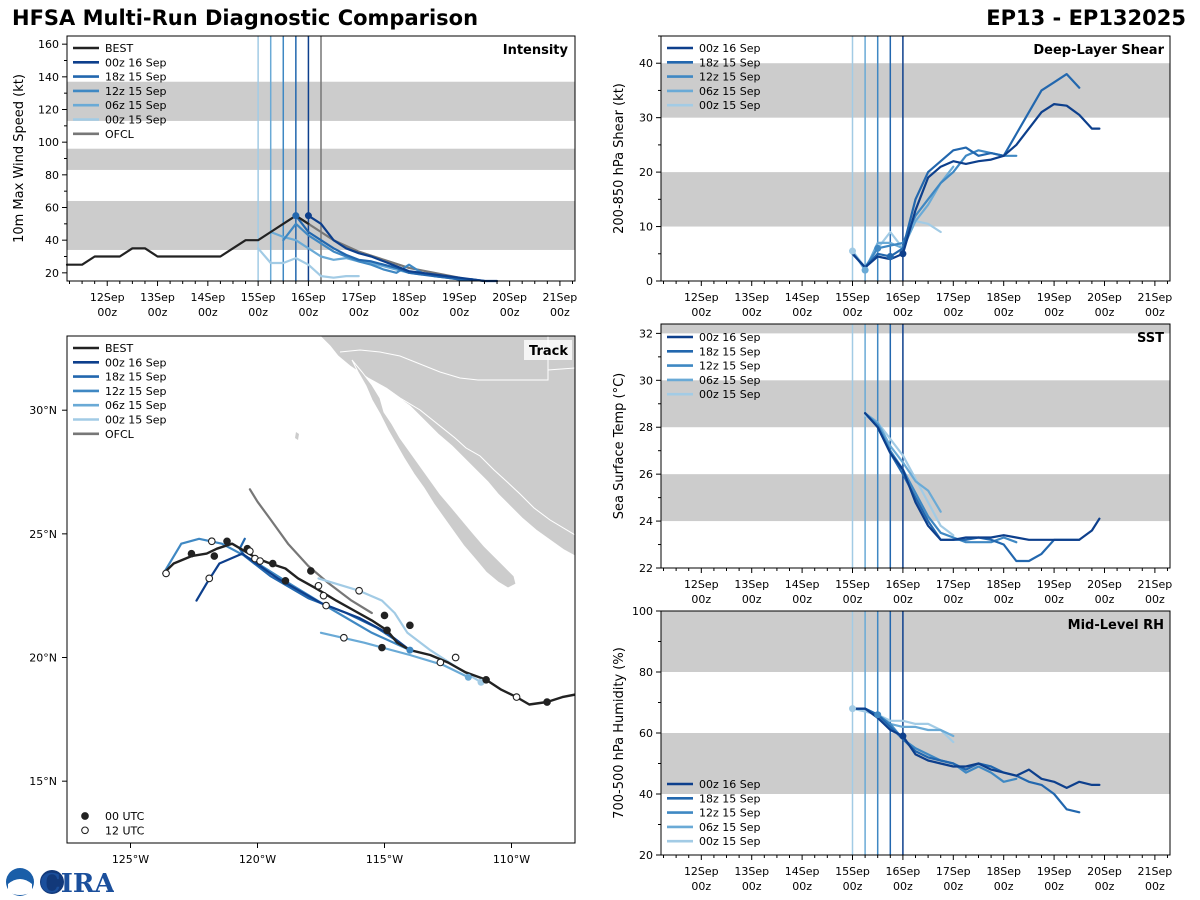 This screenshot has height=900, width=1200. What do you see at coordinates (548, 350) in the screenshot?
I see `track-title-bg` at bounding box center [548, 350].